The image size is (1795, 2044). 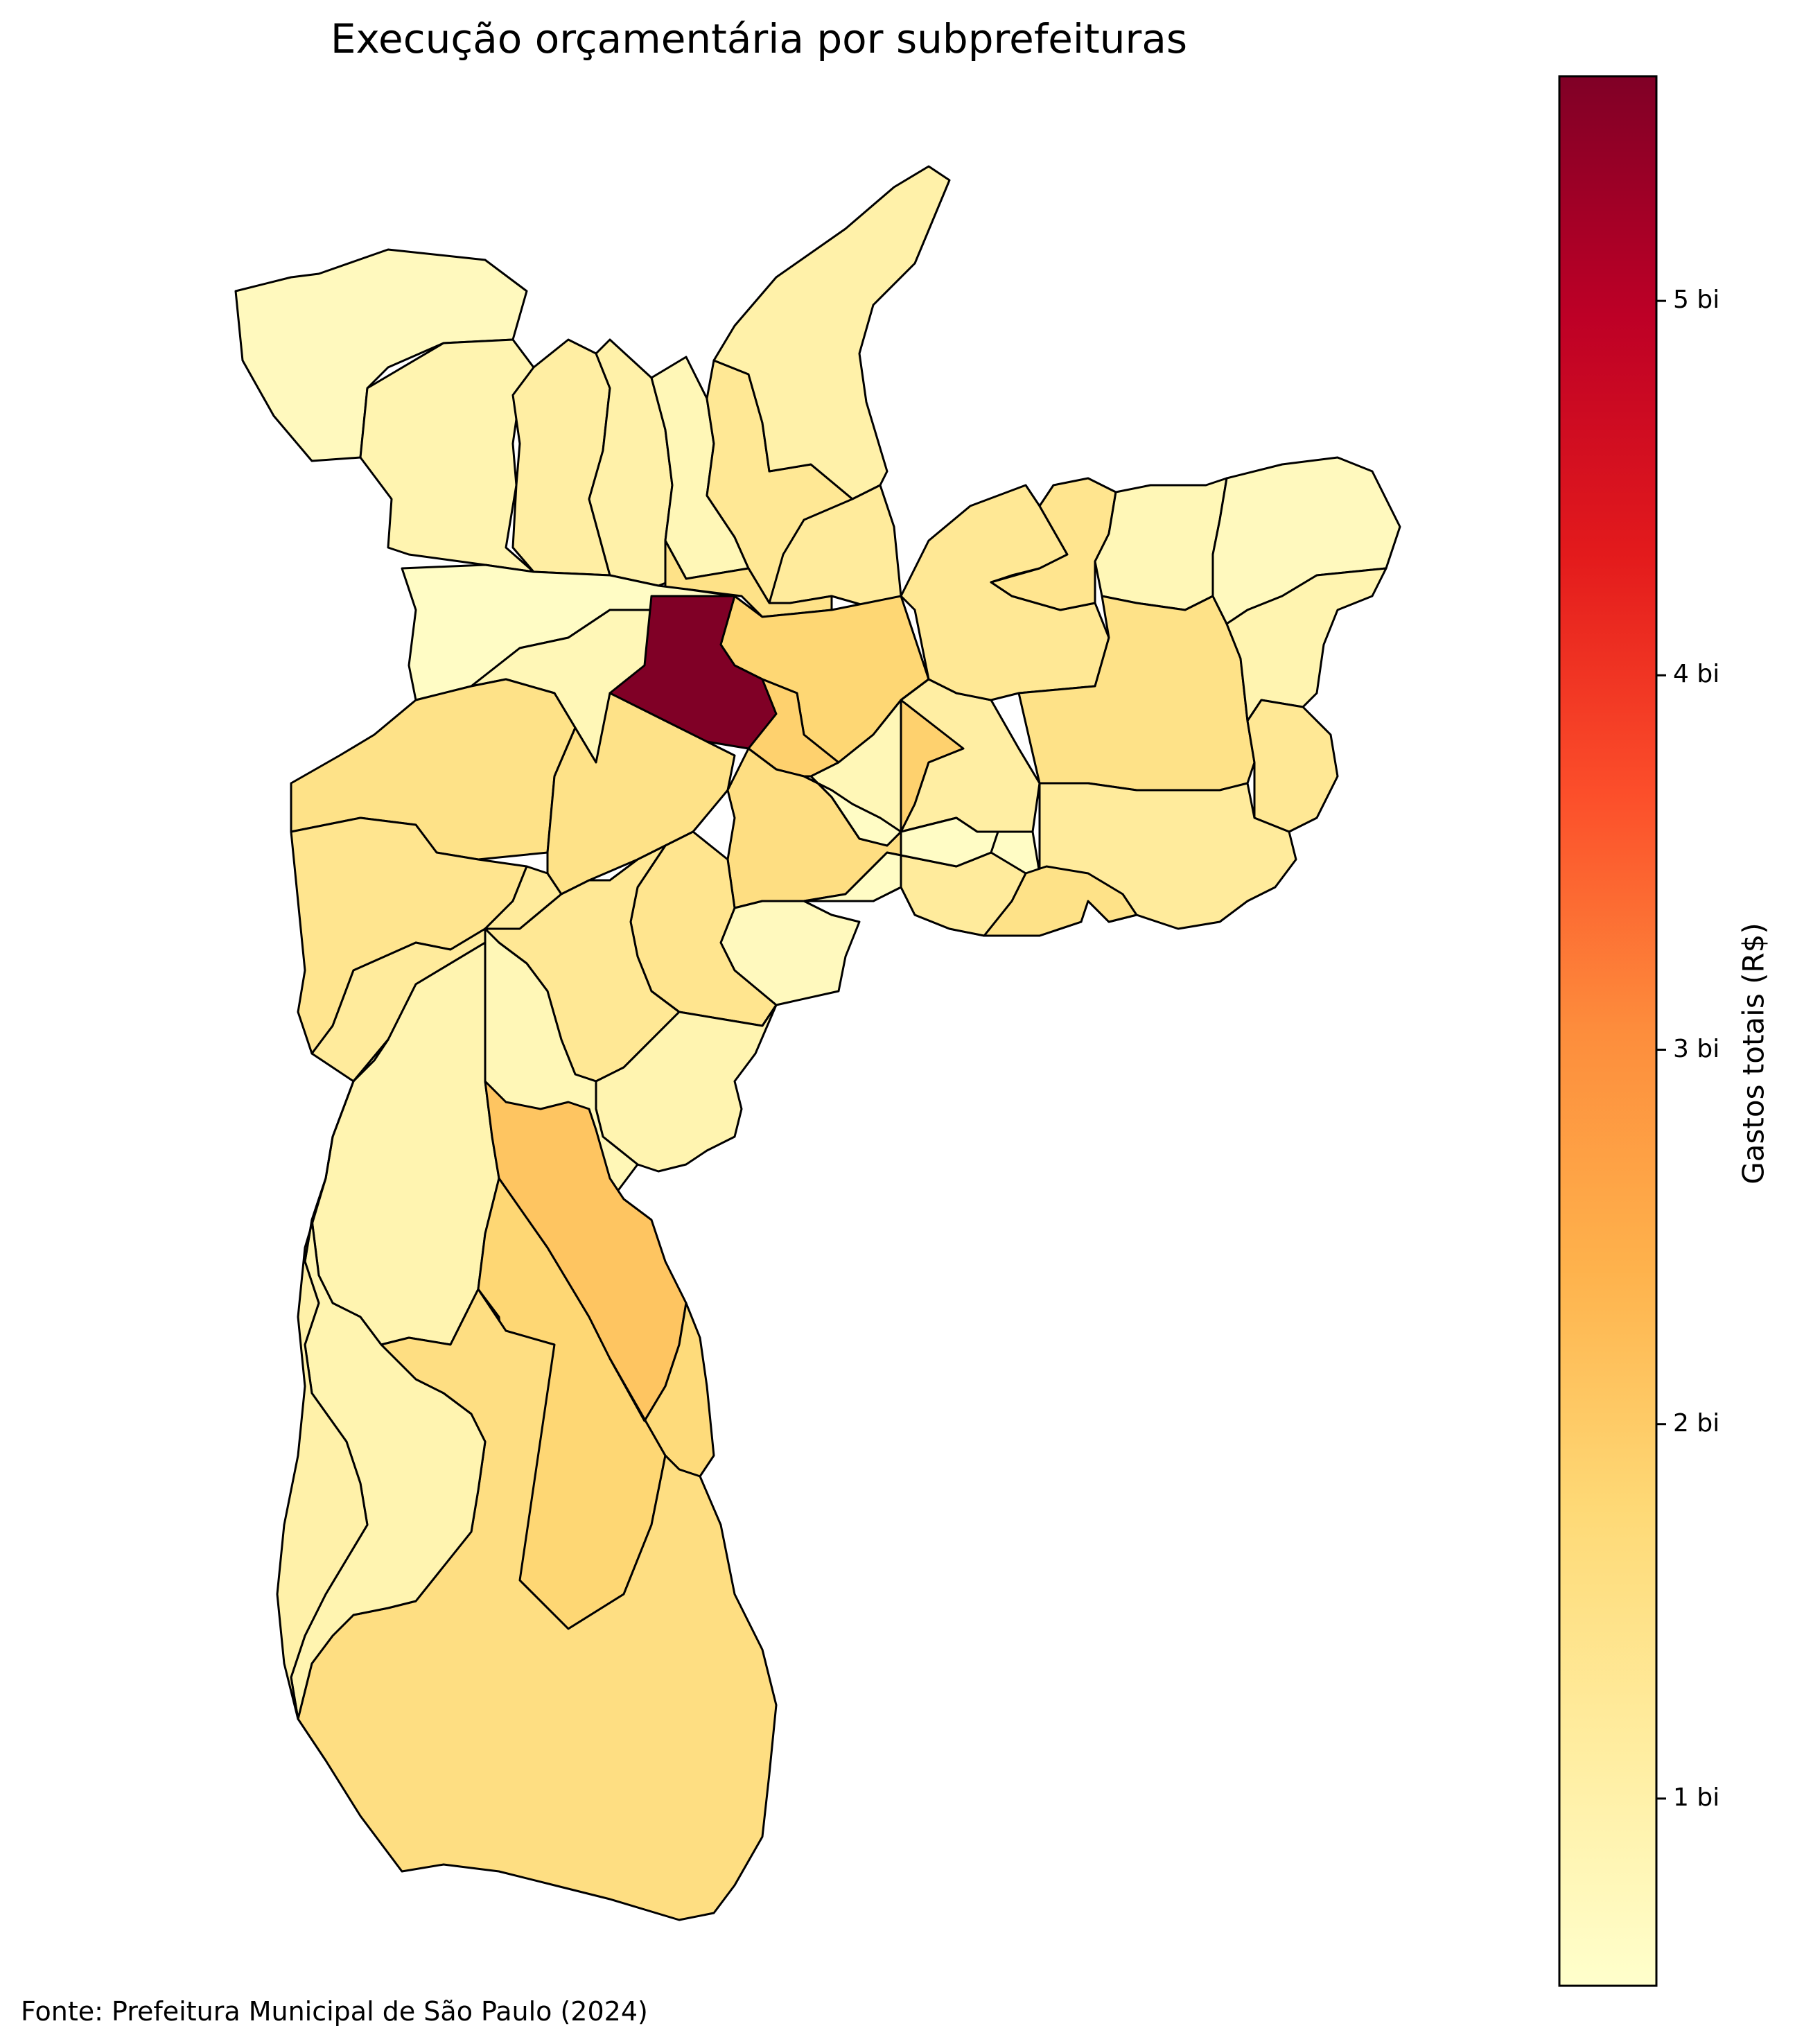 I want to click on colorbar, so click(x=1608, y=1031).